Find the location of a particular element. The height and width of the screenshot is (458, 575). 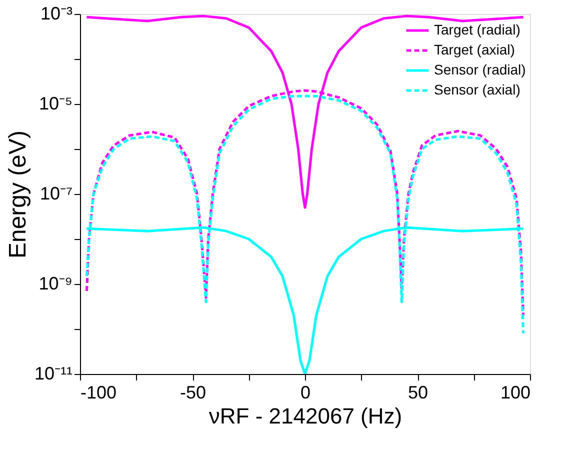

x-axis-title: νRF - 2142067 (Hz) is located at coordinates (305, 416).